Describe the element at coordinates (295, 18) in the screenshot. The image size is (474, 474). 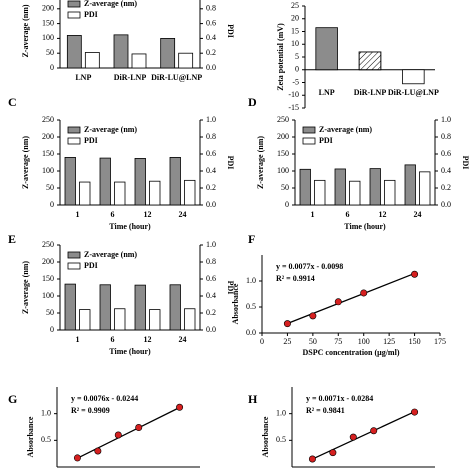
I see `y-tick-label: 20` at that location.